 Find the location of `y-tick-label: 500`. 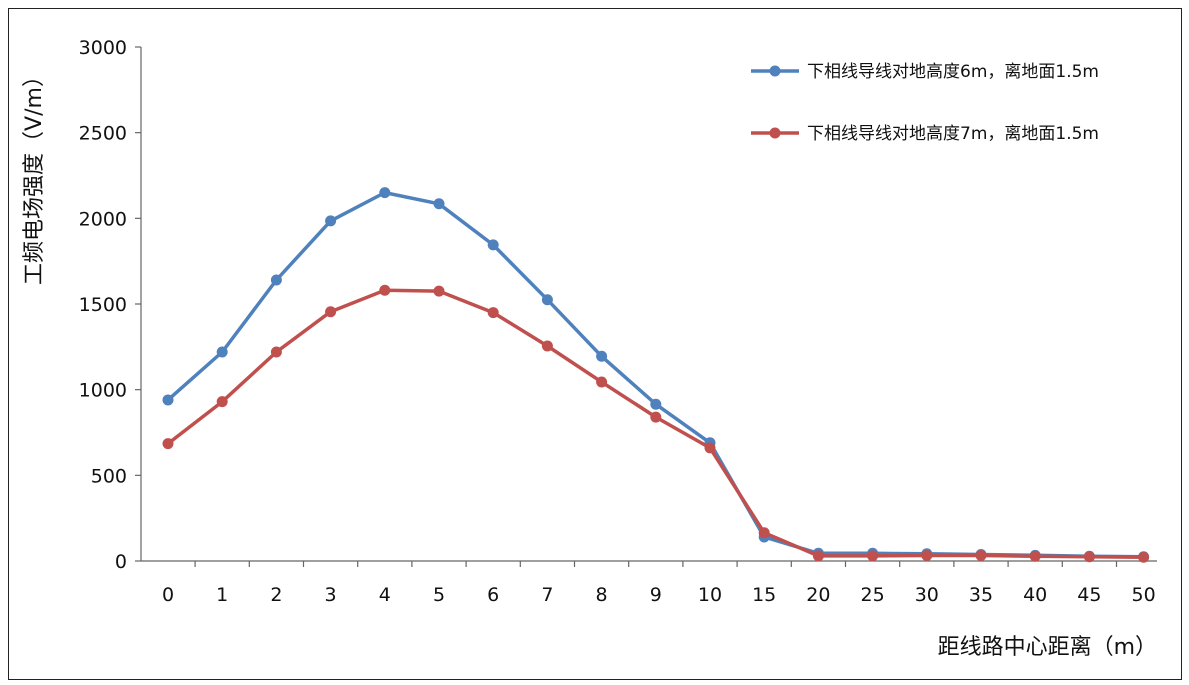

y-tick-label: 500 is located at coordinates (109, 476).